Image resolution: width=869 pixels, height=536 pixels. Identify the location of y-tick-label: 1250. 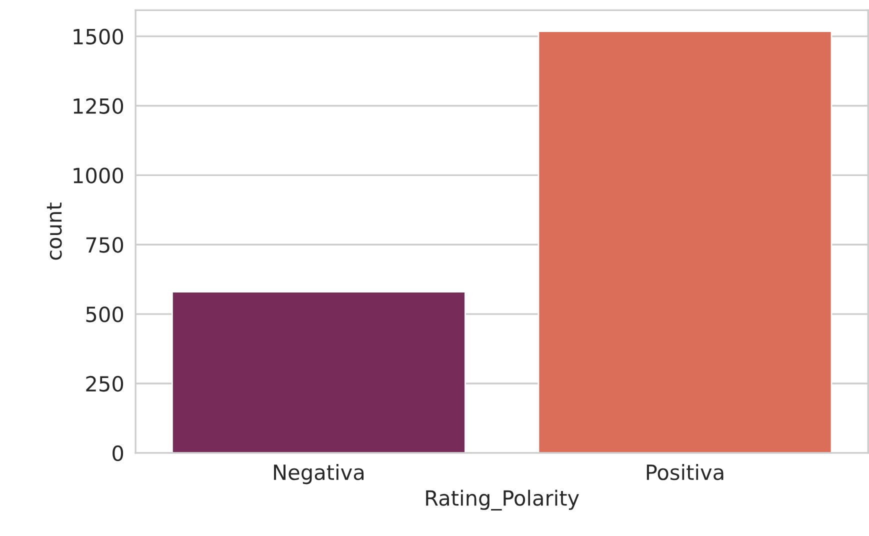
(99, 106).